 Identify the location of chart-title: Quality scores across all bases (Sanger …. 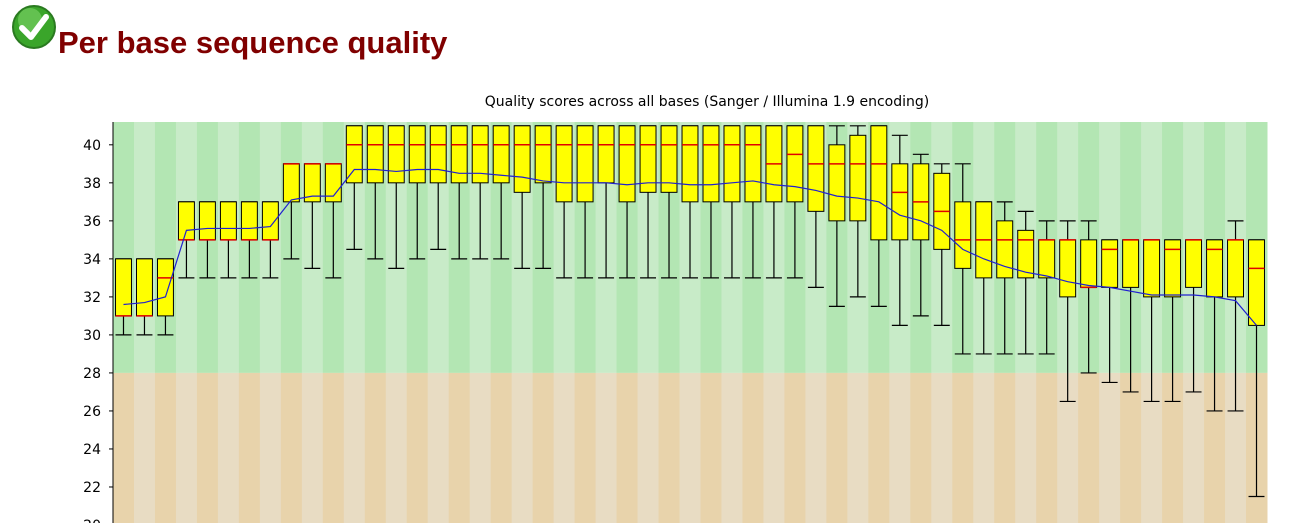
(707, 102).